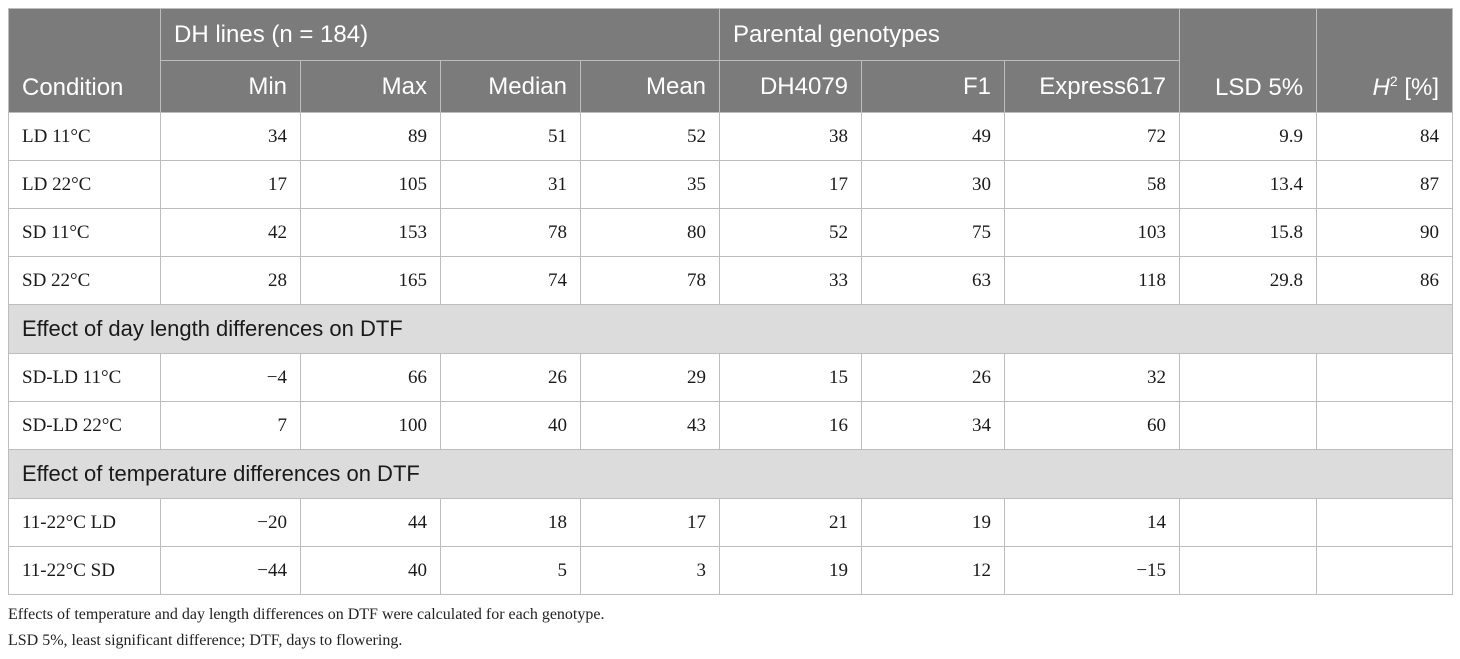 The height and width of the screenshot is (659, 1460). I want to click on cell-median: 51, so click(510, 136).